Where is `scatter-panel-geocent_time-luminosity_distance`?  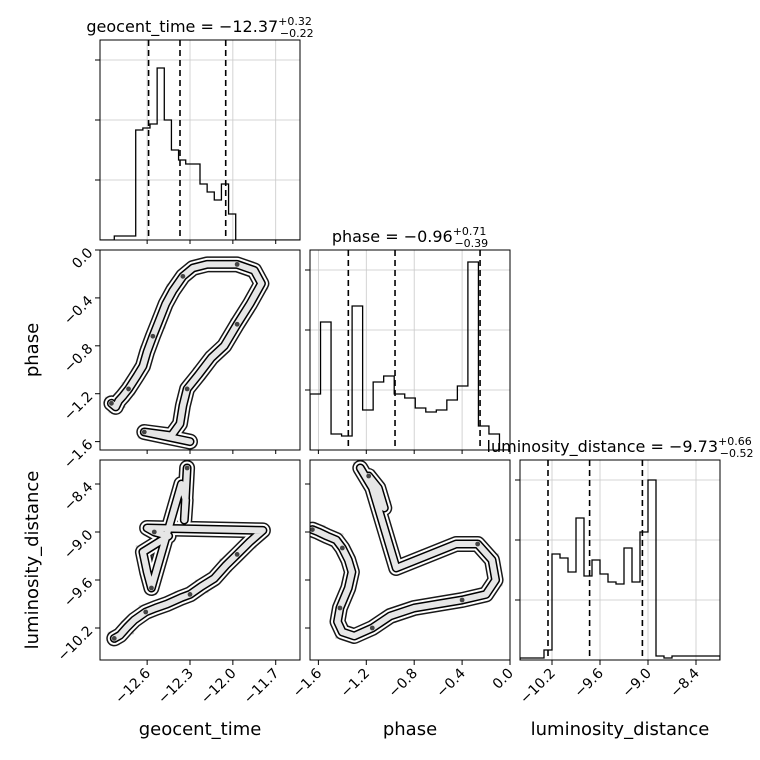 scatter-panel-geocent_time-luminosity_distance is located at coordinates (200, 560).